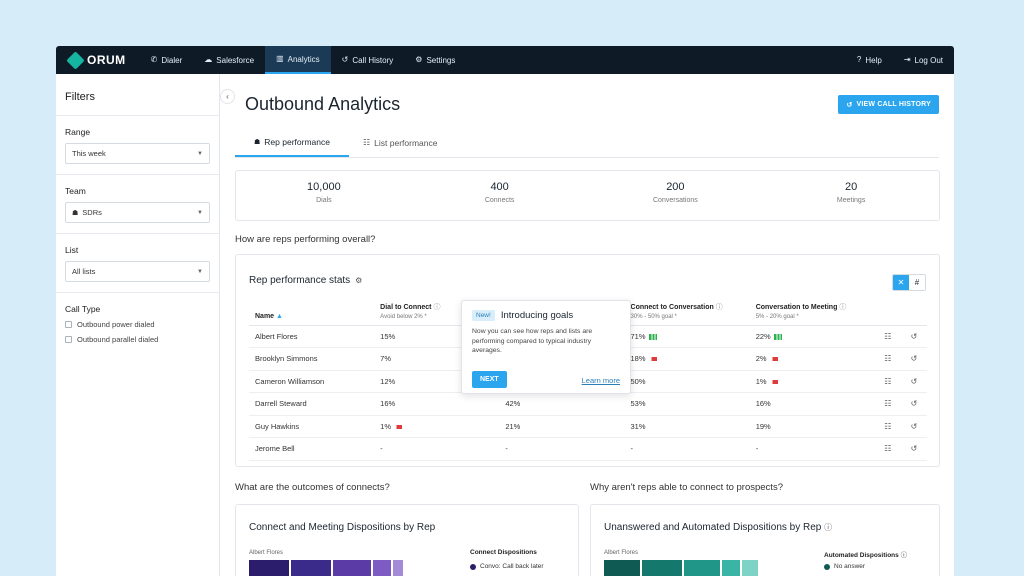  Describe the element at coordinates (154, 59) in the screenshot. I see `phone-icon: ✆` at that location.